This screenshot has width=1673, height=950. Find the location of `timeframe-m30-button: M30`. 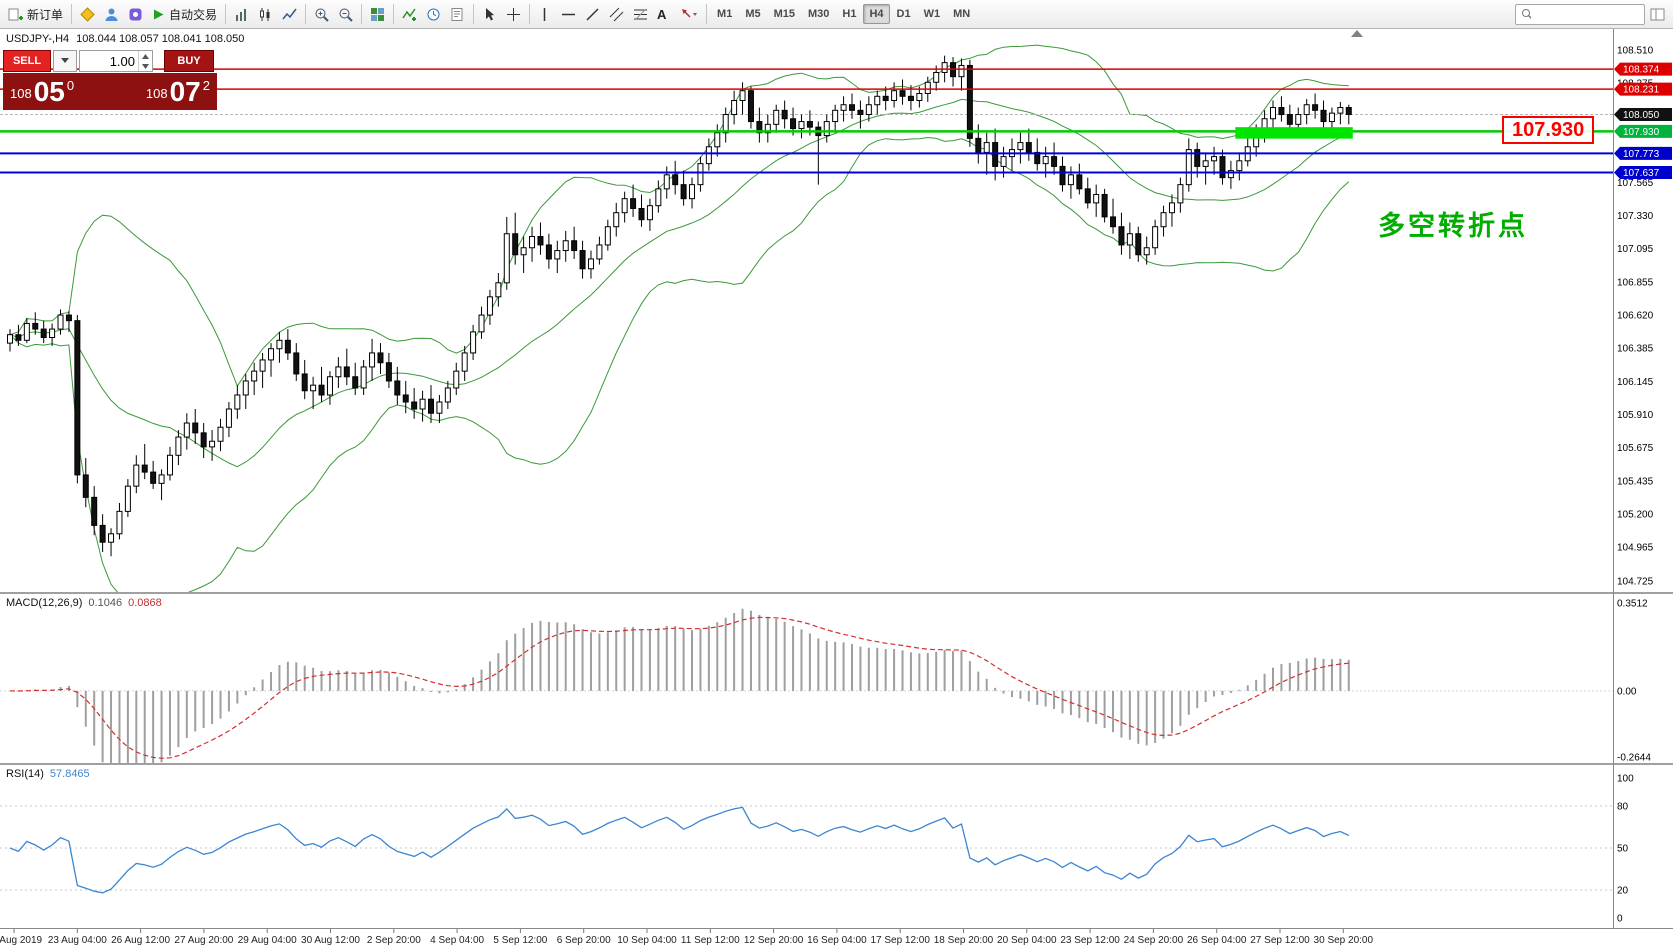

timeframe-m30-button: M30 is located at coordinates (818, 14).